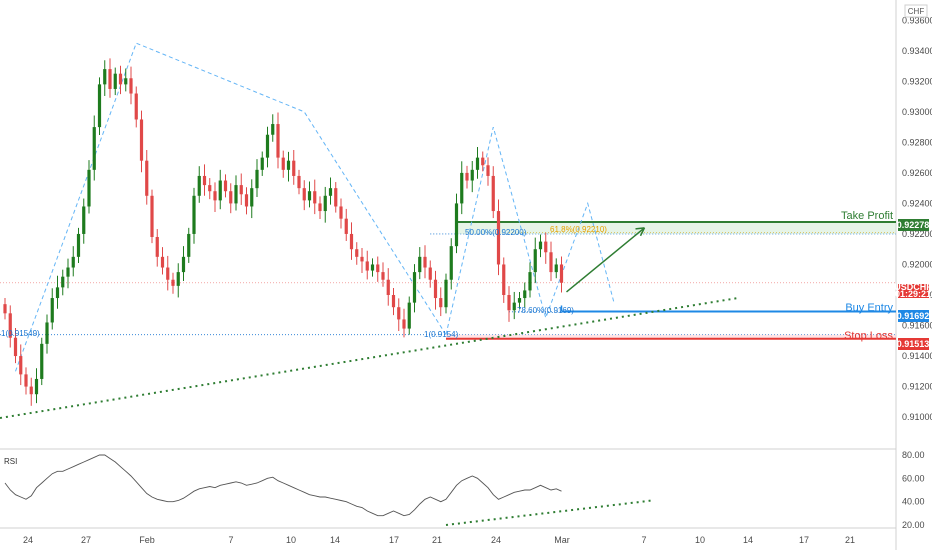 Image resolution: width=932 pixels, height=550 pixels. I want to click on time-axis: 24 27 Feb 7 10 14 17 21 24 Mar 7 10 14 17 21, so click(439, 540).